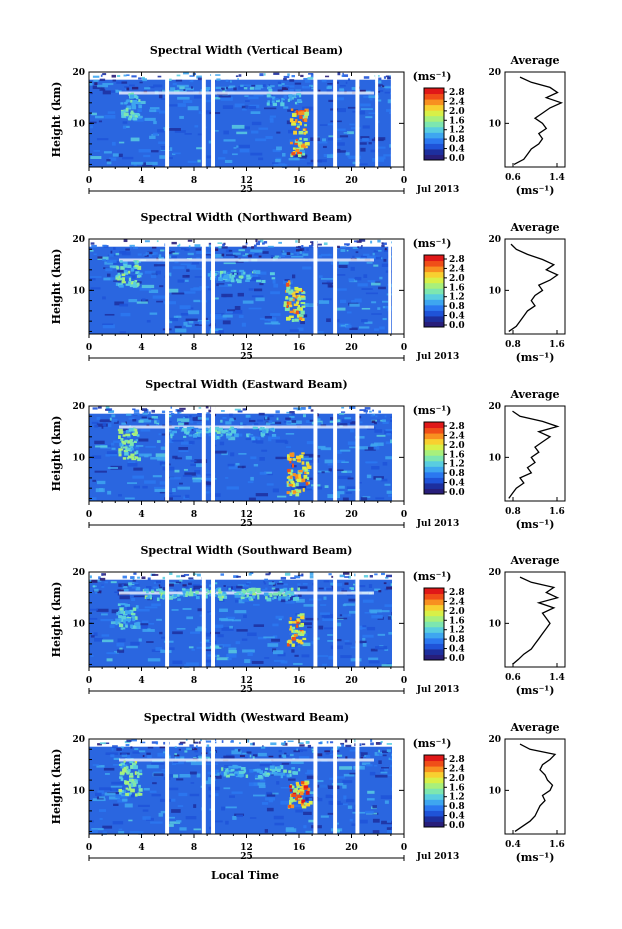  What do you see at coordinates (534, 227) in the screenshot?
I see `average-title: Average` at bounding box center [534, 227].